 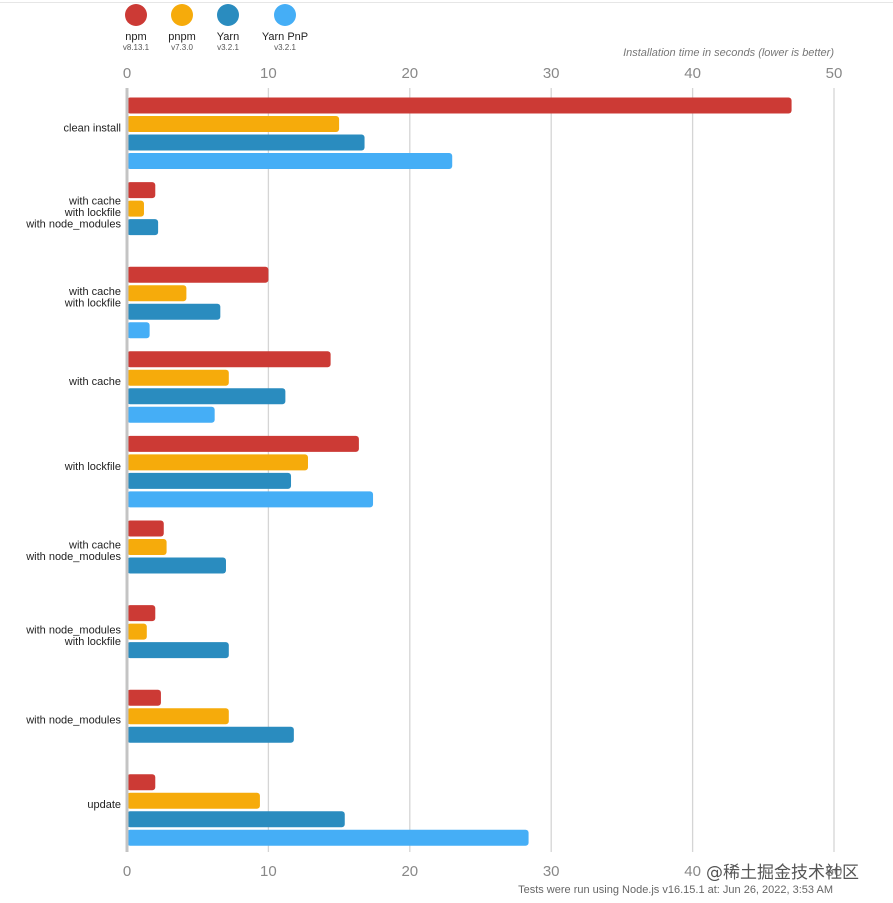 I want to click on top-divider, so click(x=446, y=2).